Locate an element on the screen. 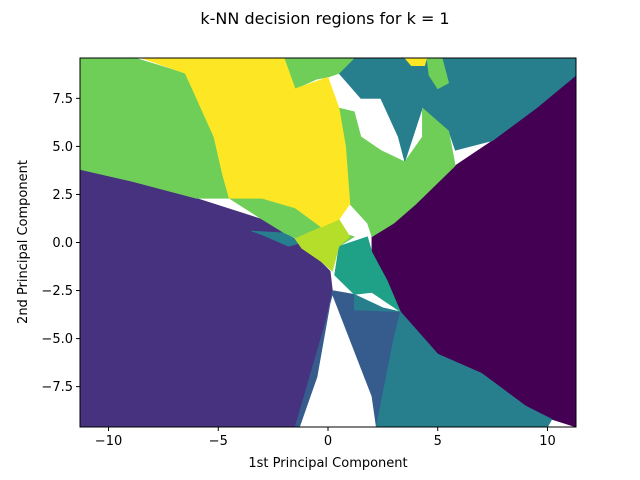  y-tick-label: −7.5 is located at coordinates (57, 387).